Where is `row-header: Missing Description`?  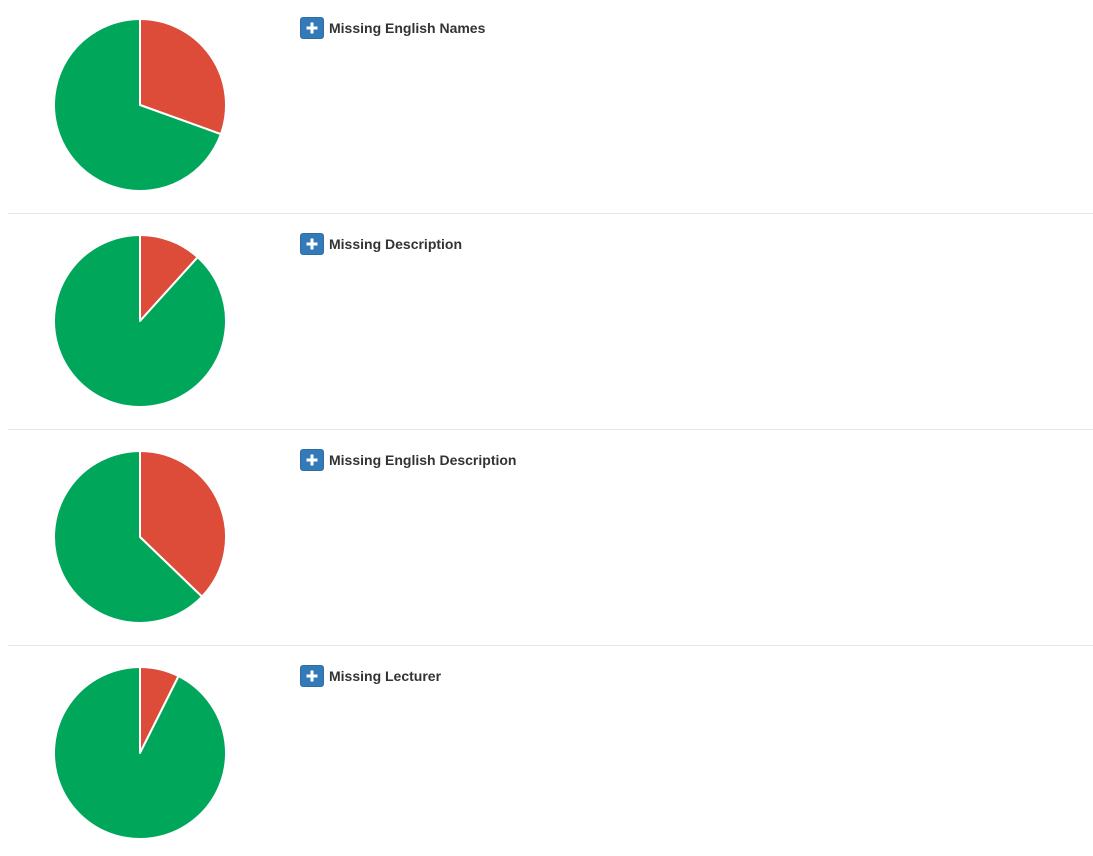
row-header: Missing Description is located at coordinates (381, 244).